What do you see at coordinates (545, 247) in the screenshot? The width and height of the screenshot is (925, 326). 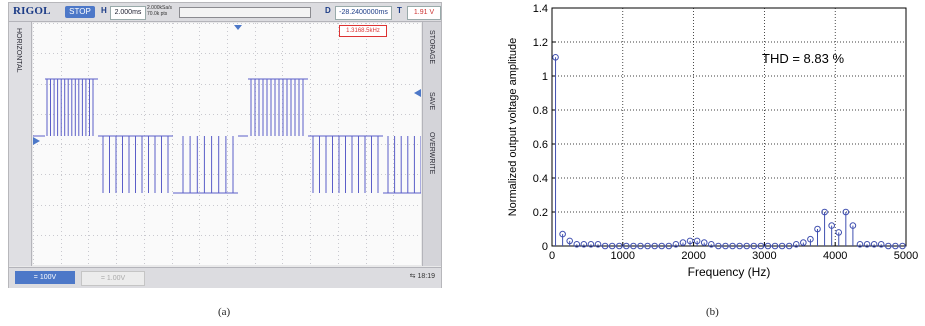 I see `y-tick-label: 0` at bounding box center [545, 247].